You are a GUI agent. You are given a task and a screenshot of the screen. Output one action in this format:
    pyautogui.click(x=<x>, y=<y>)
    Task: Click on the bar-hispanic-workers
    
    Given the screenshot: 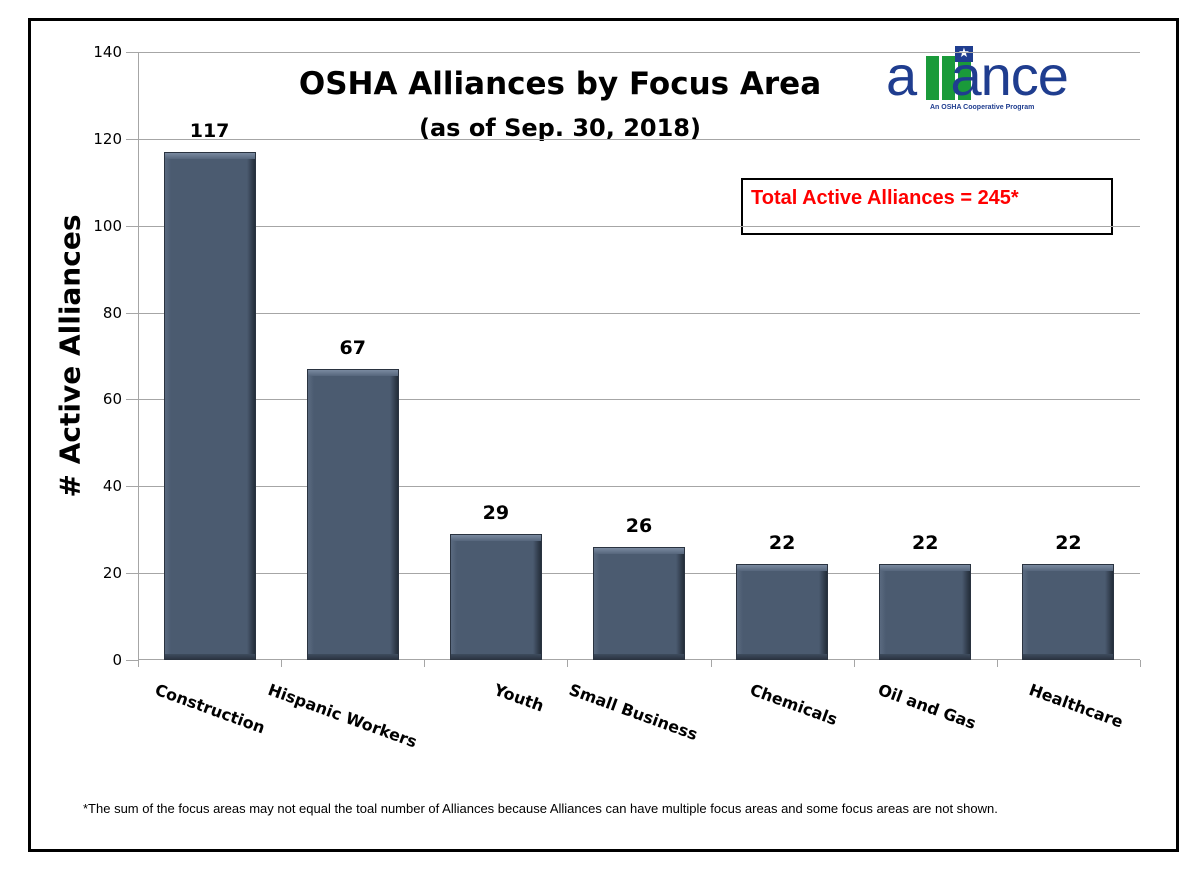 What is the action you would take?
    pyautogui.click(x=352, y=514)
    